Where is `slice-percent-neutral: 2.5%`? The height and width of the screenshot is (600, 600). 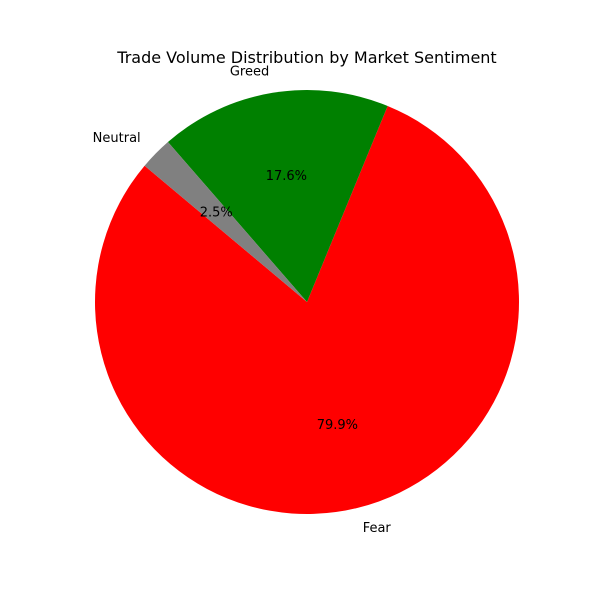
slice-percent-neutral: 2.5% is located at coordinates (216, 212).